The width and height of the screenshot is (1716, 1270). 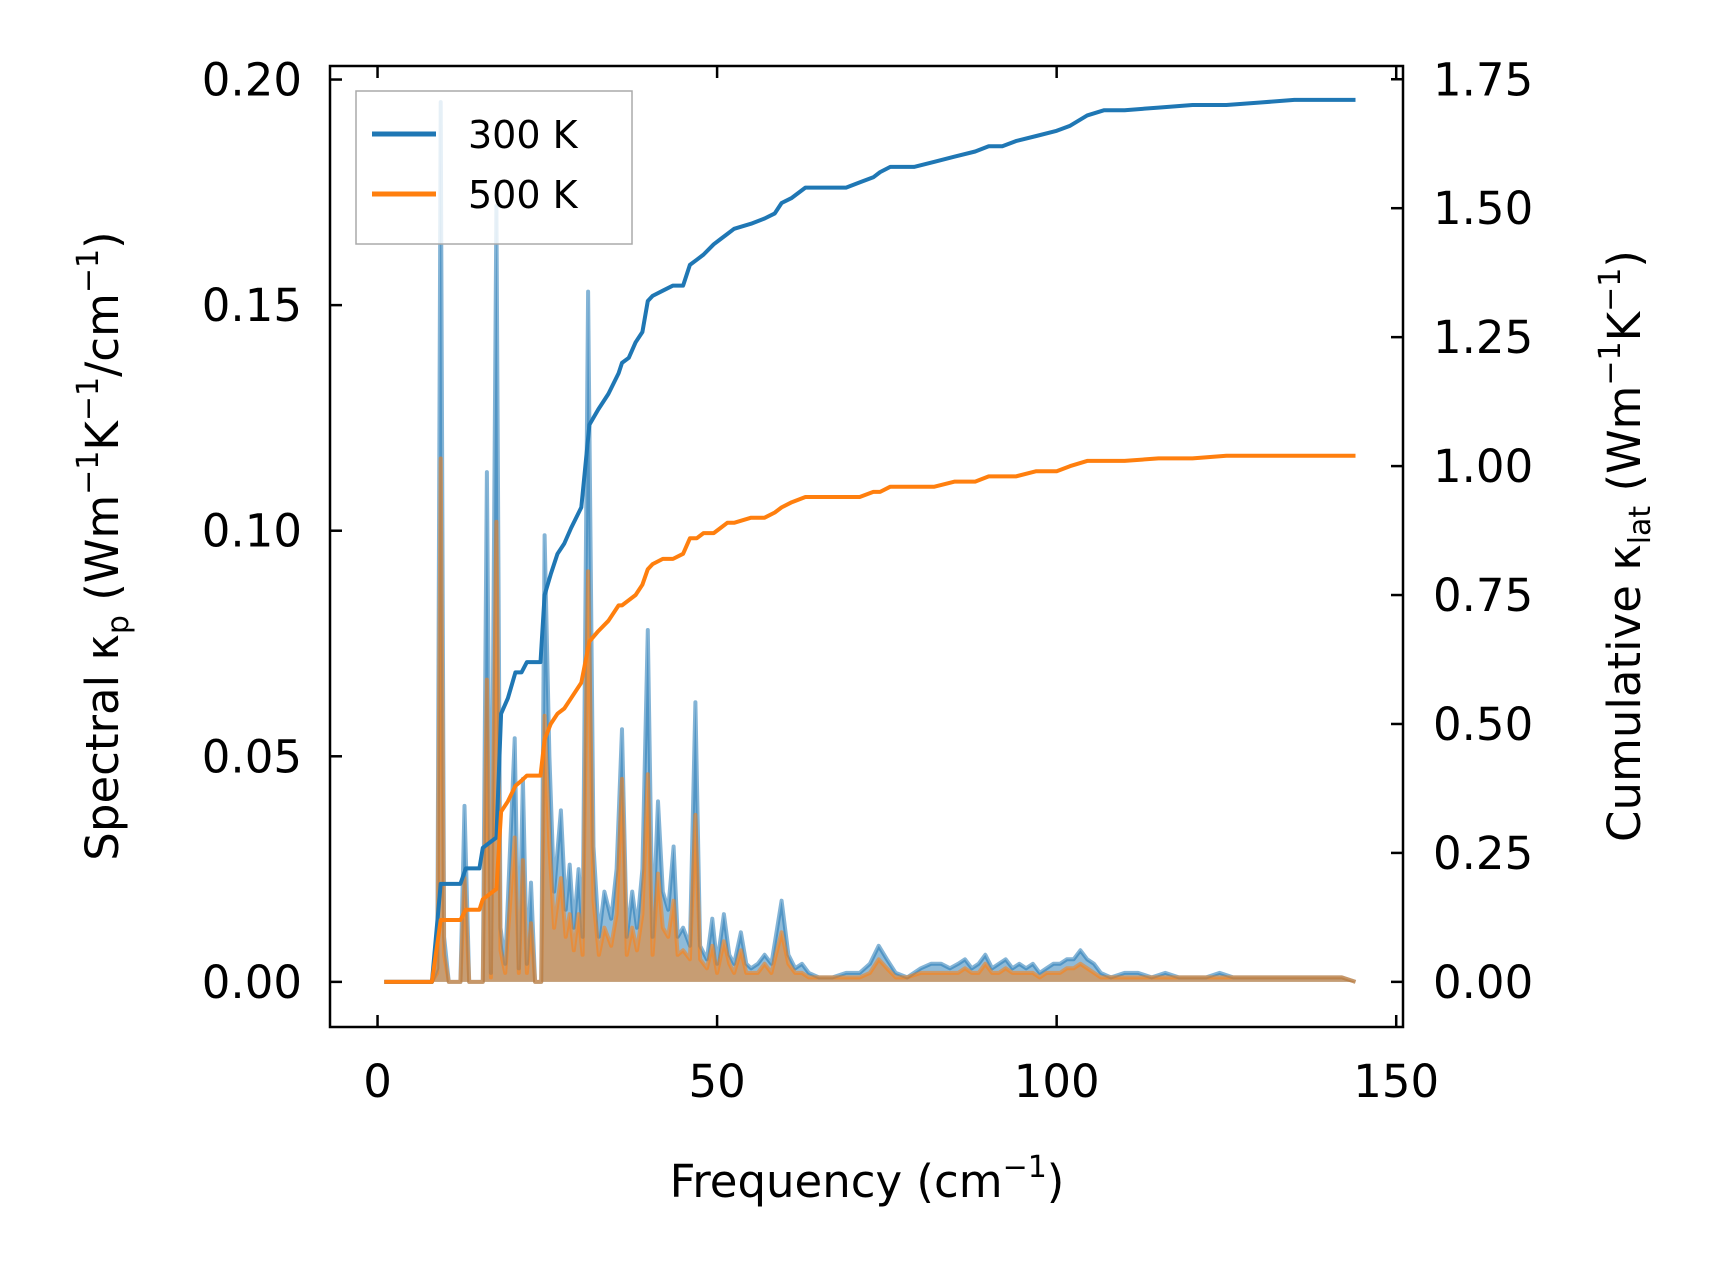 What do you see at coordinates (523, 195) in the screenshot?
I see `legend-label-500k: 500 K` at bounding box center [523, 195].